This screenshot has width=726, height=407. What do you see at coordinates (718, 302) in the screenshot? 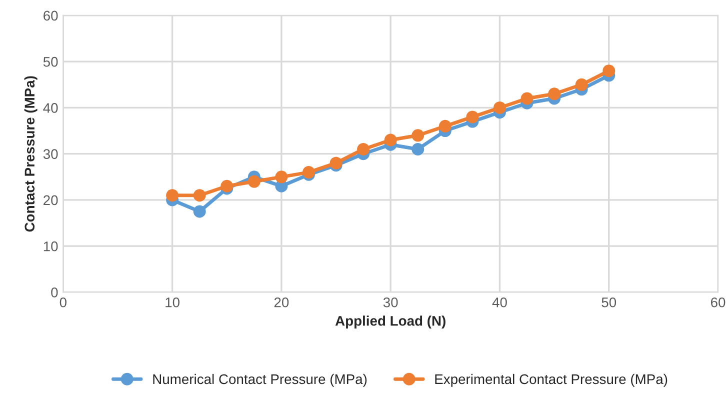
I see `x-tick-label: 60` at bounding box center [718, 302].